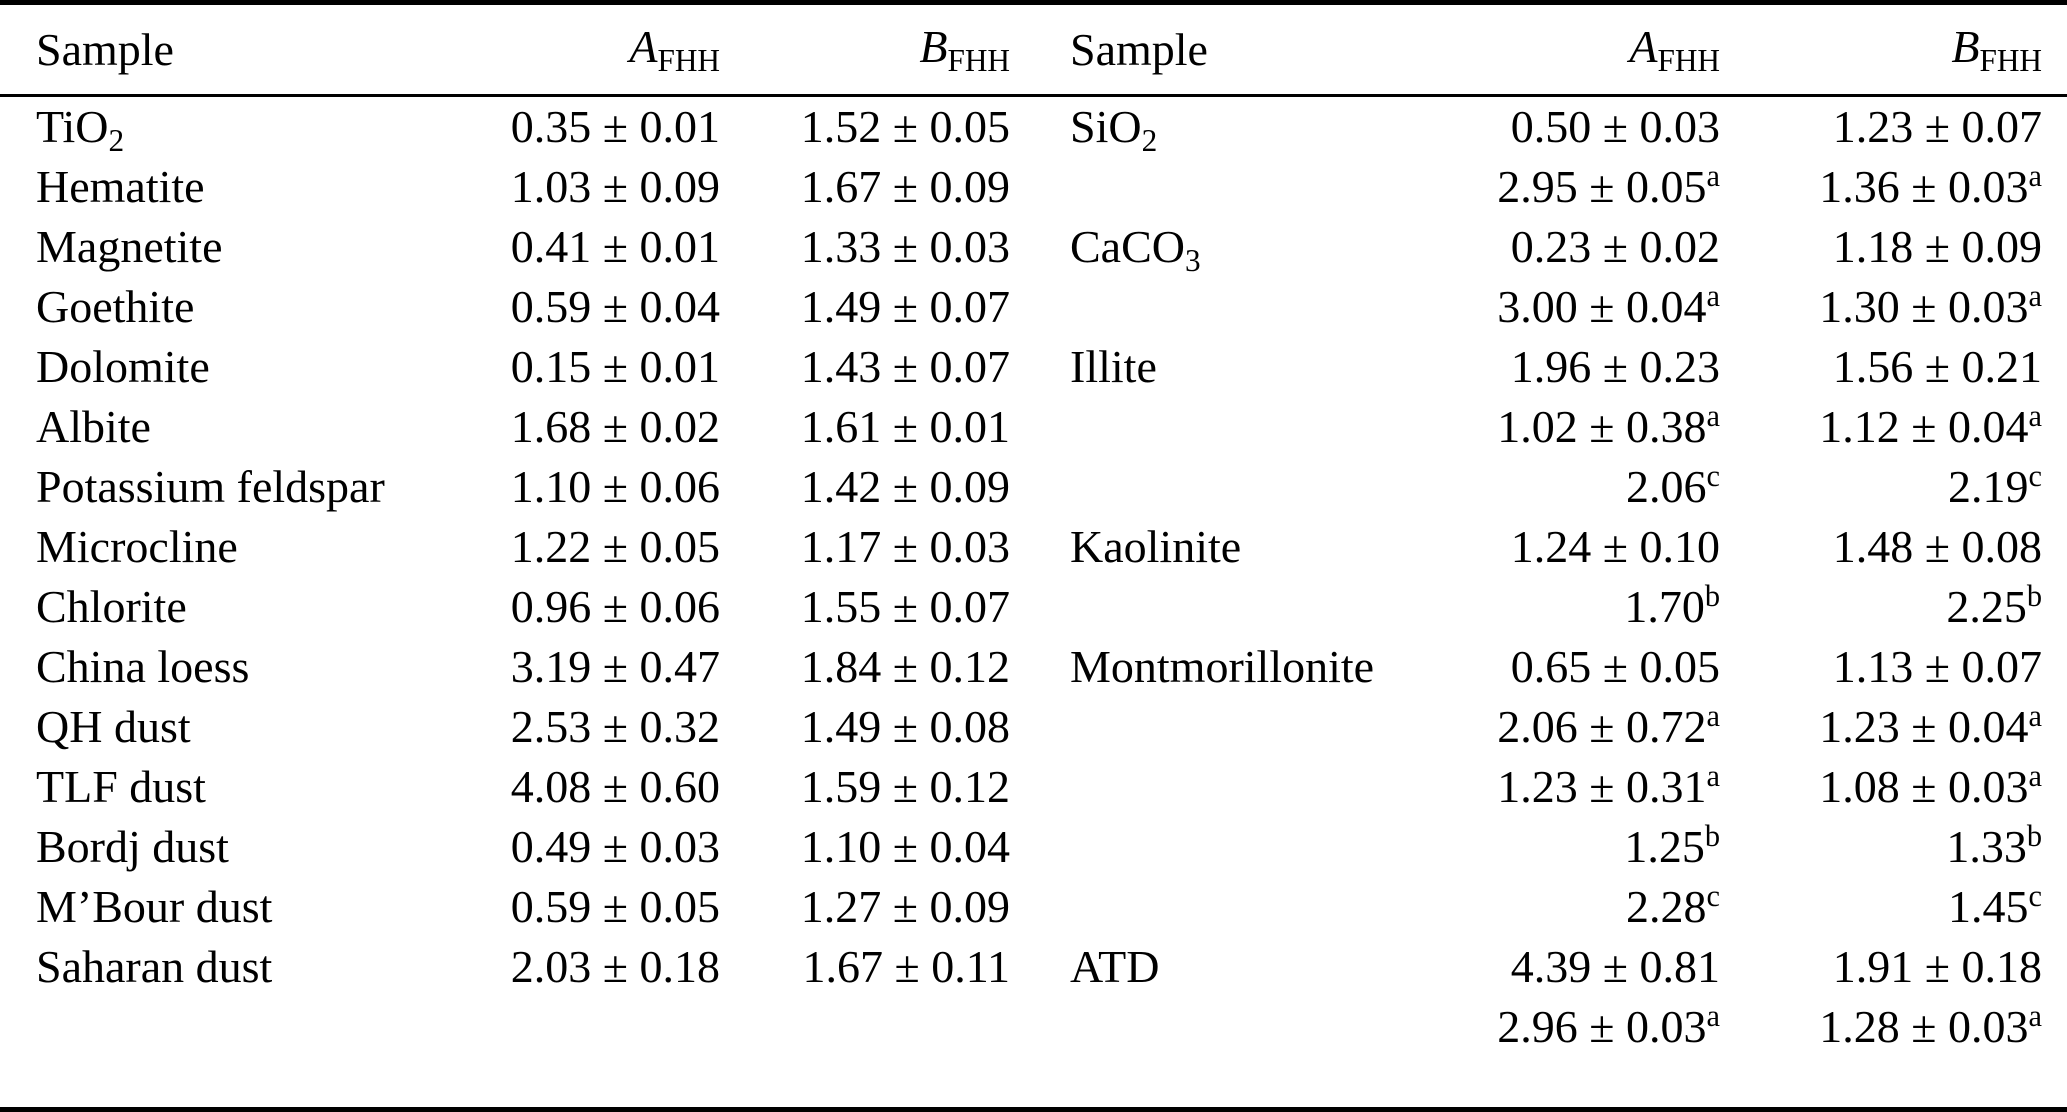 This screenshot has height=1112, width=2067. Describe the element at coordinates (905, 786) in the screenshot. I see `bfhh-value-cell: 1.59 ± 0.12` at that location.